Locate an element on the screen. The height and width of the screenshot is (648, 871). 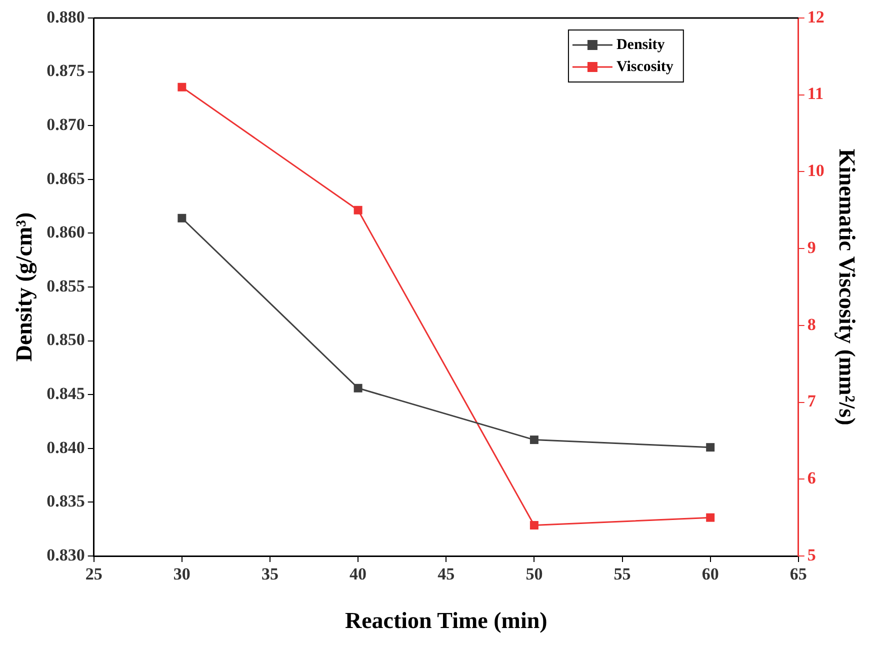
y2-tick-label: 11 is located at coordinates (815, 94).